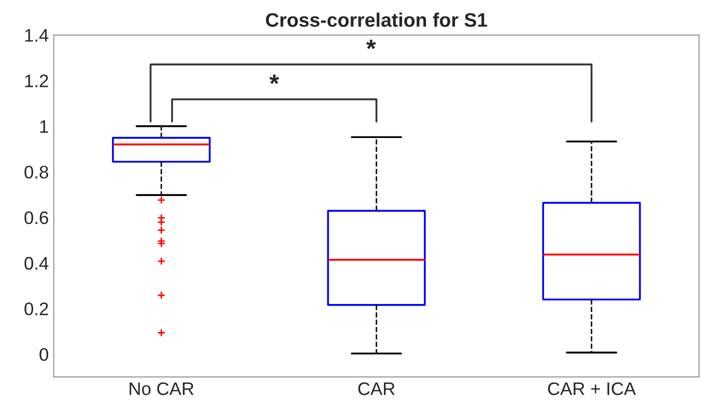  I want to click on chart-title: Cross-correlation for S1, so click(377, 19).